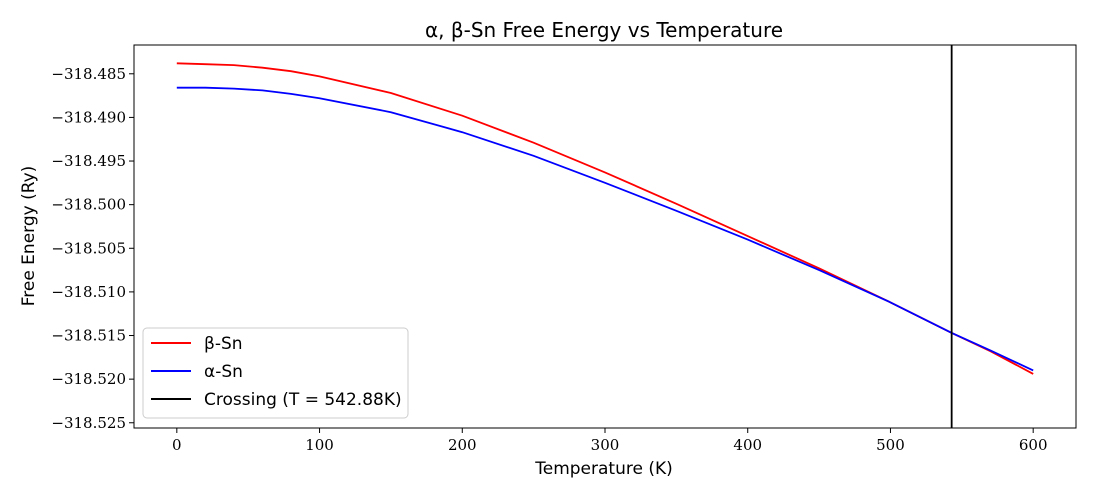 The image size is (1100, 500). What do you see at coordinates (604, 30) in the screenshot?
I see `chart-title: α, β-Sn Free Energy vs Temperature` at bounding box center [604, 30].